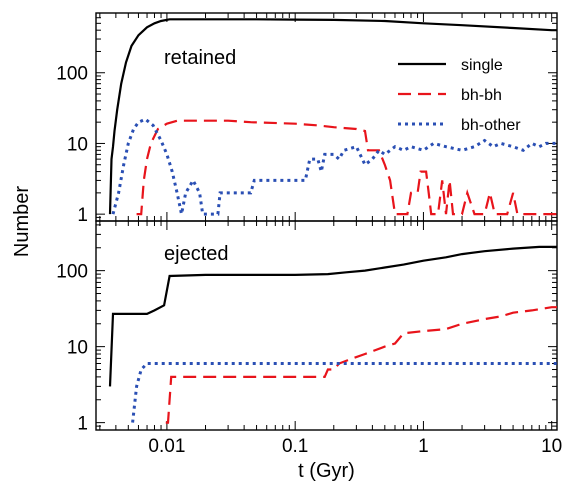 This screenshot has width=566, height=487. I want to click on series-line-bh-other, so click(345, 393).